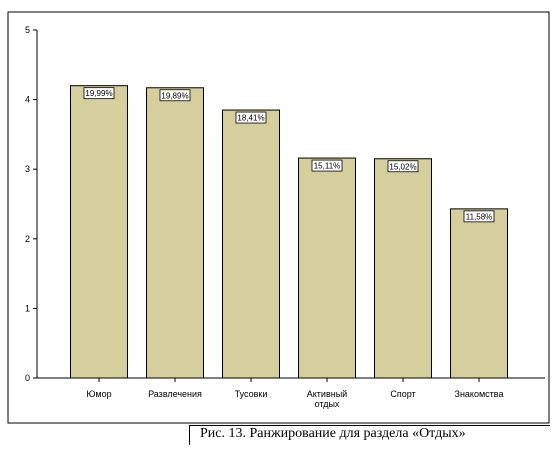 Image resolution: width=555 pixels, height=449 pixels. I want to click on y-tick-label: 5, so click(27, 30).